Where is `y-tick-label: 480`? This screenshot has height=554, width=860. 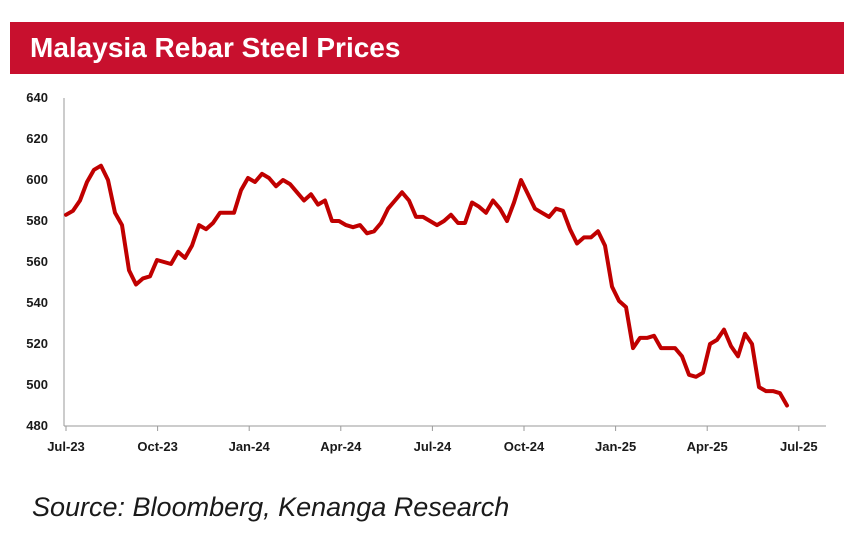
y-tick-label: 480 is located at coordinates (37, 425).